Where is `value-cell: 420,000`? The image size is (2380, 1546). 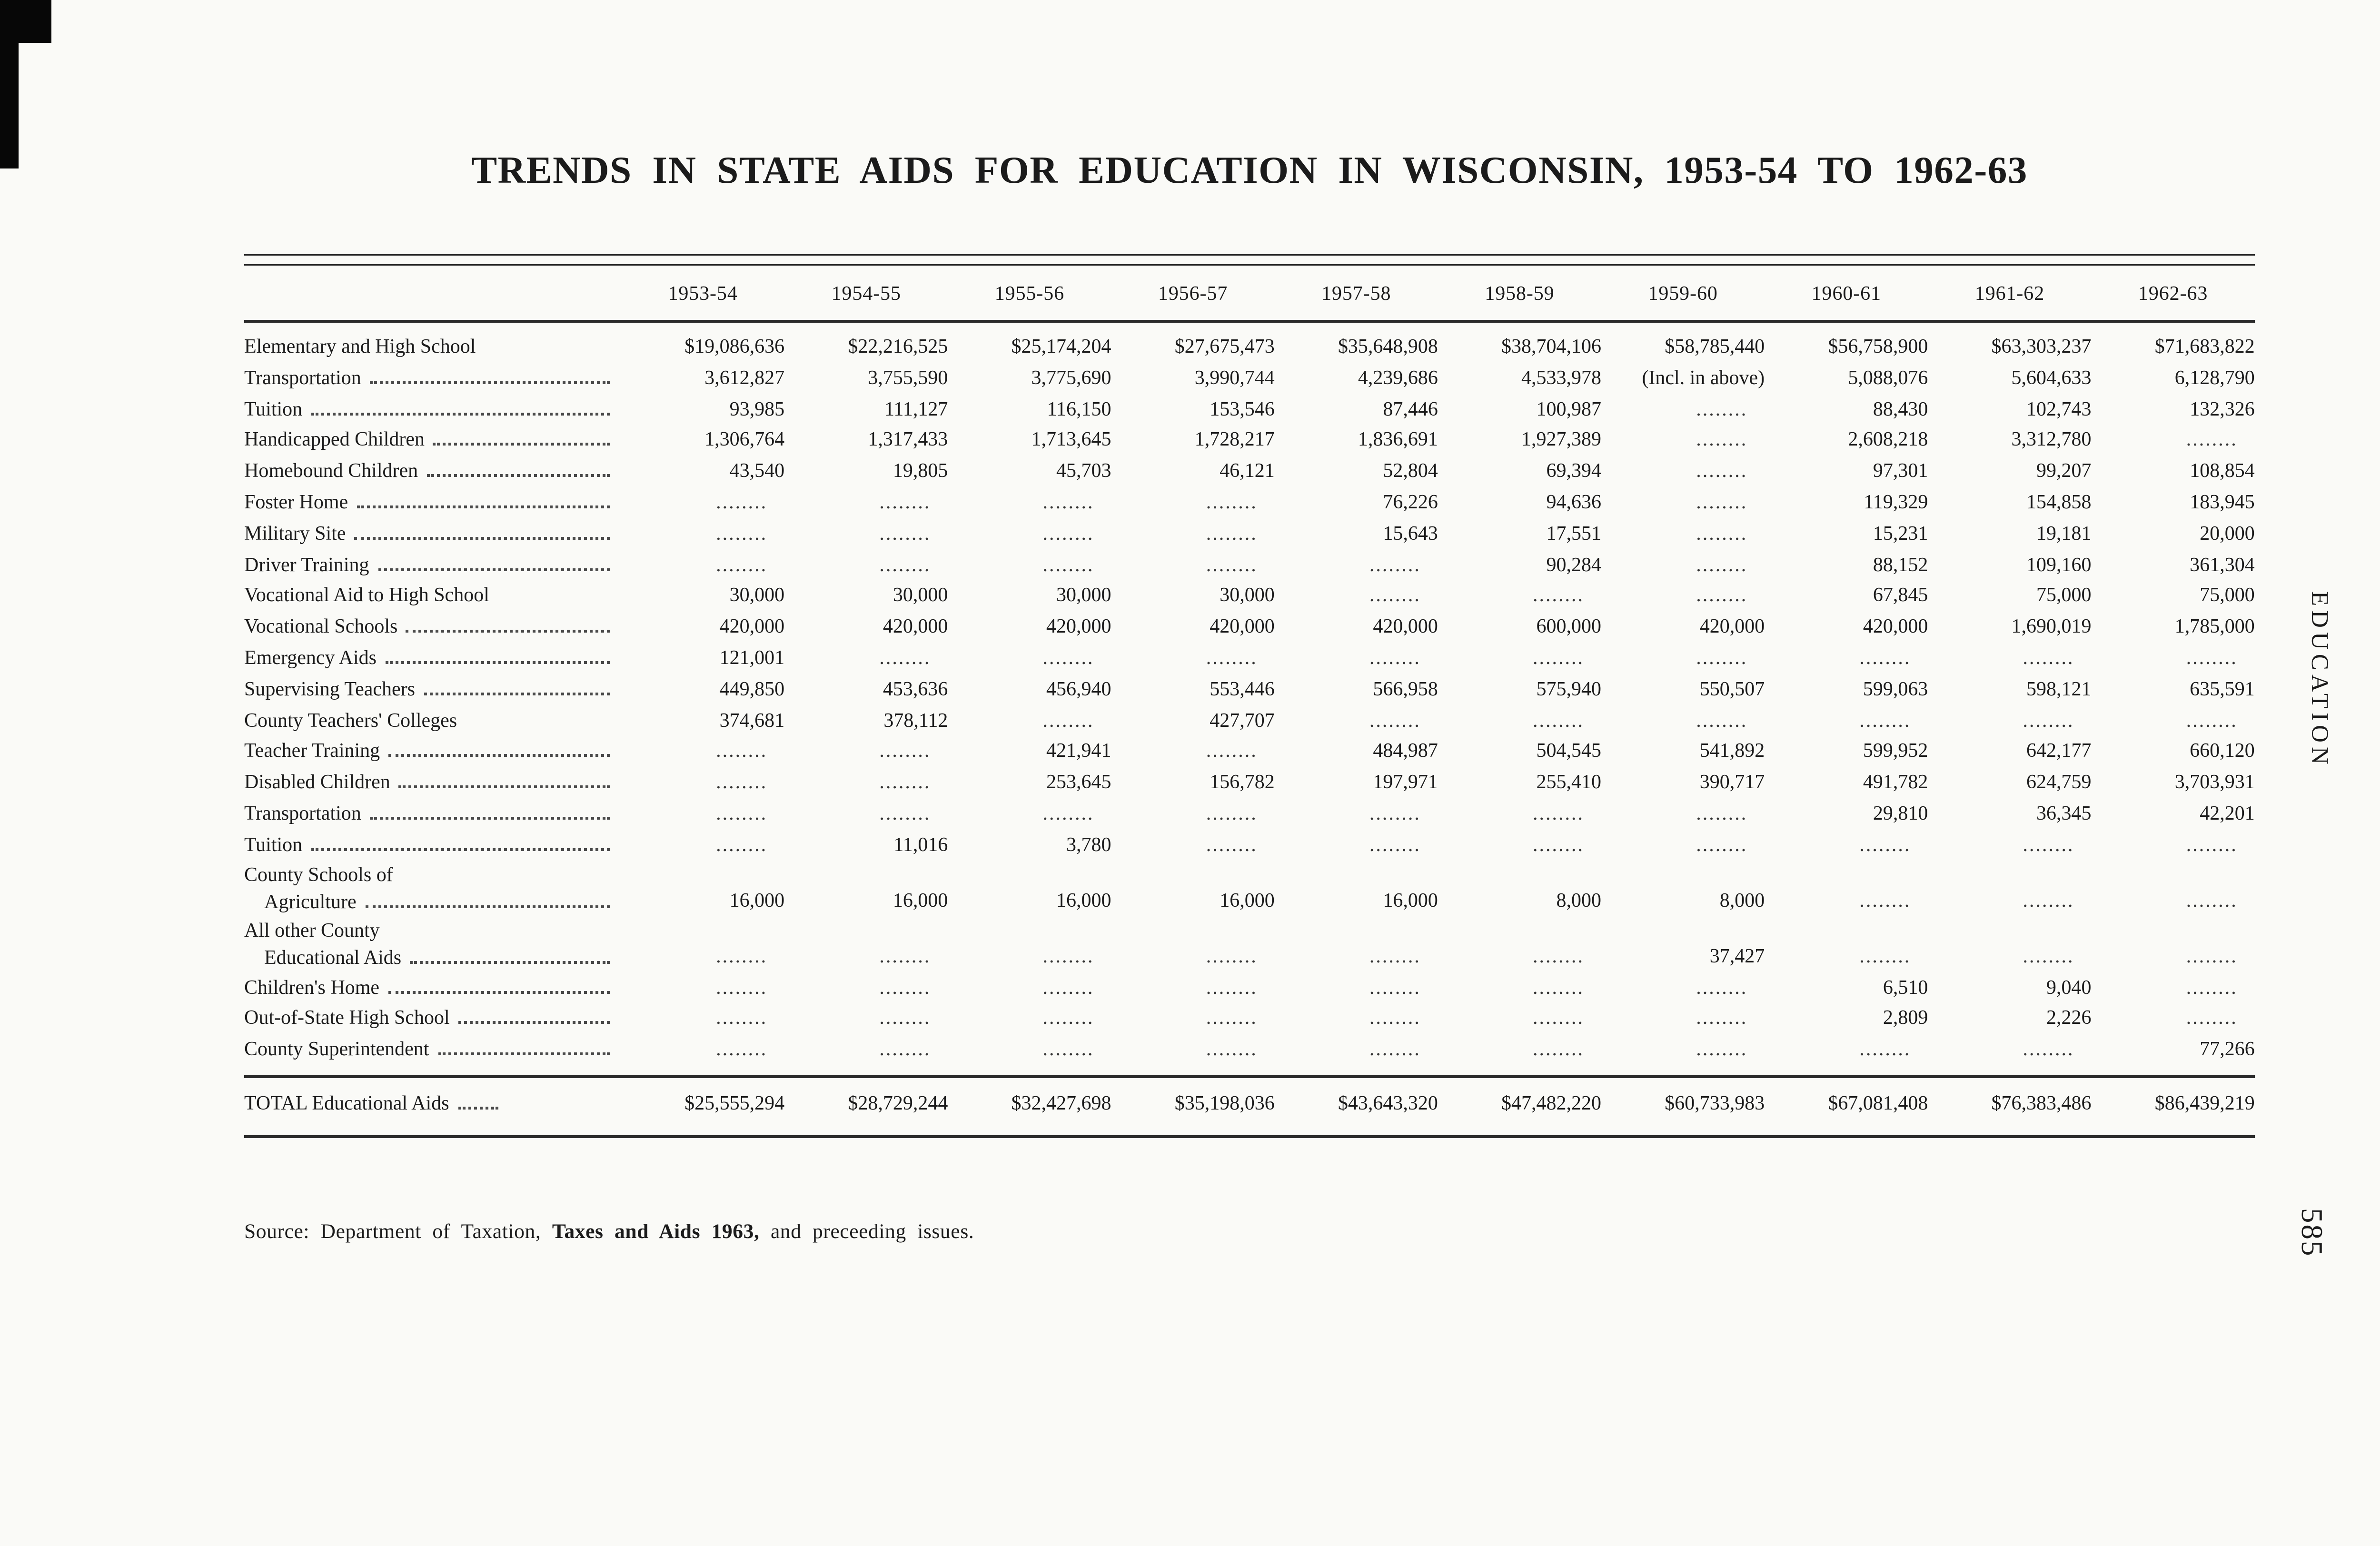
value-cell: 420,000 is located at coordinates (1078, 628).